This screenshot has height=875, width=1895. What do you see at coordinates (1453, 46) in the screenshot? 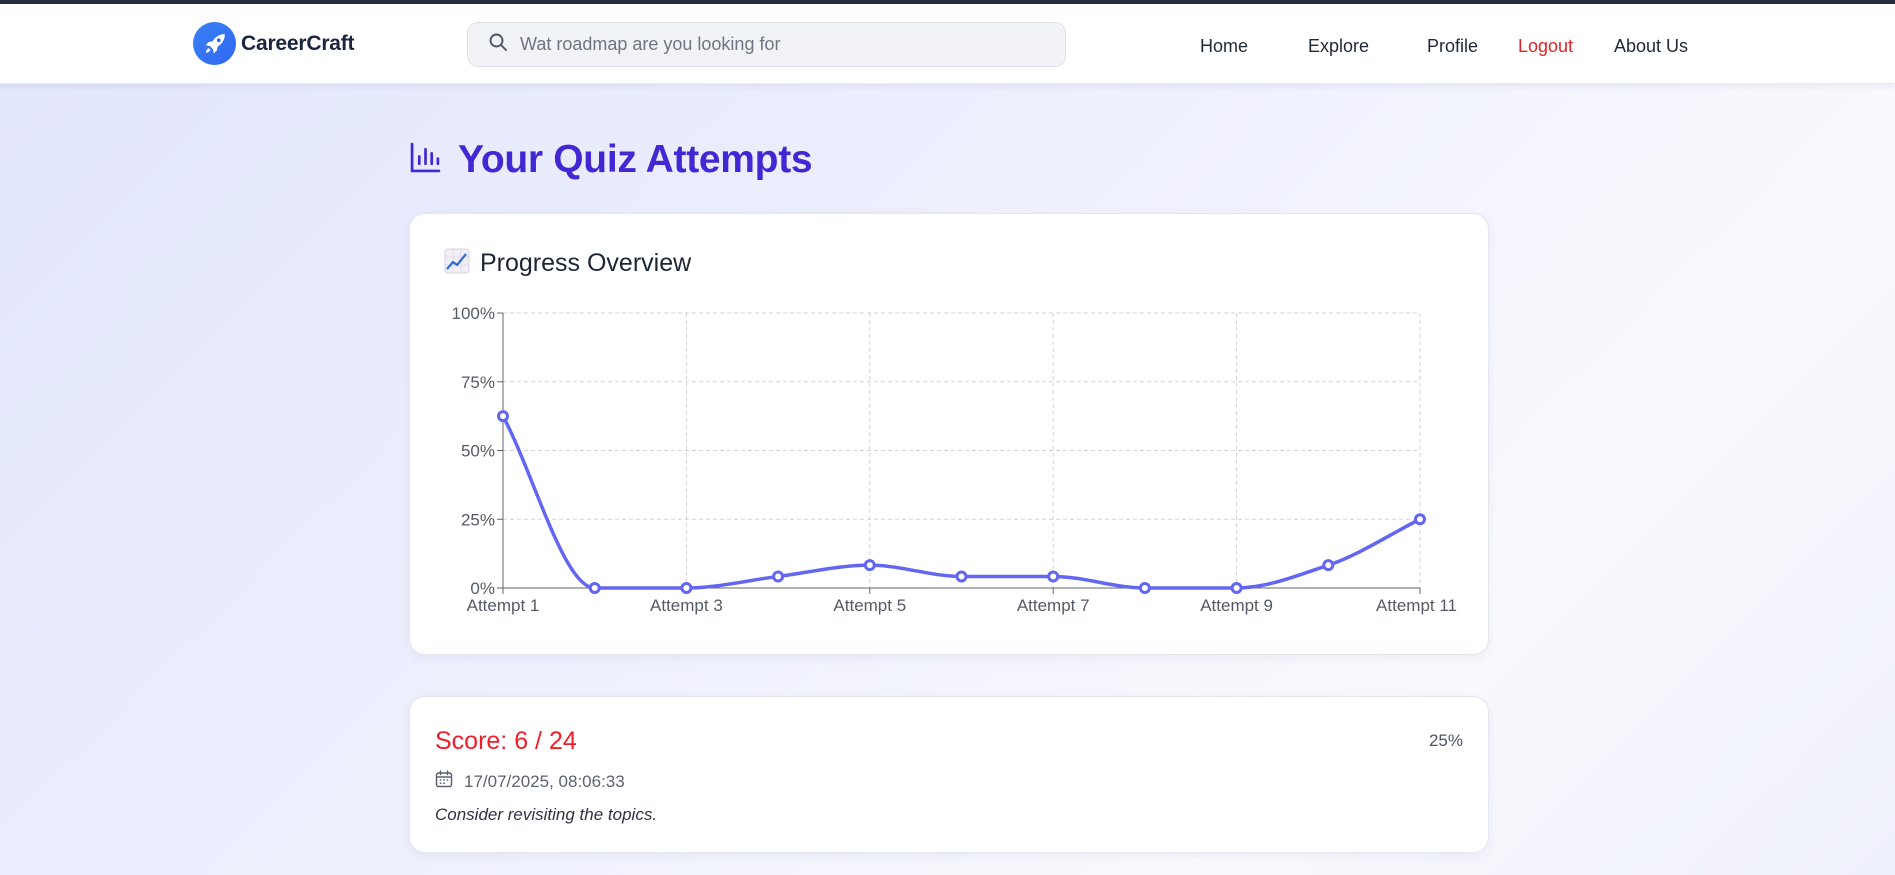
I see `nav-profile: Profile` at bounding box center [1453, 46].